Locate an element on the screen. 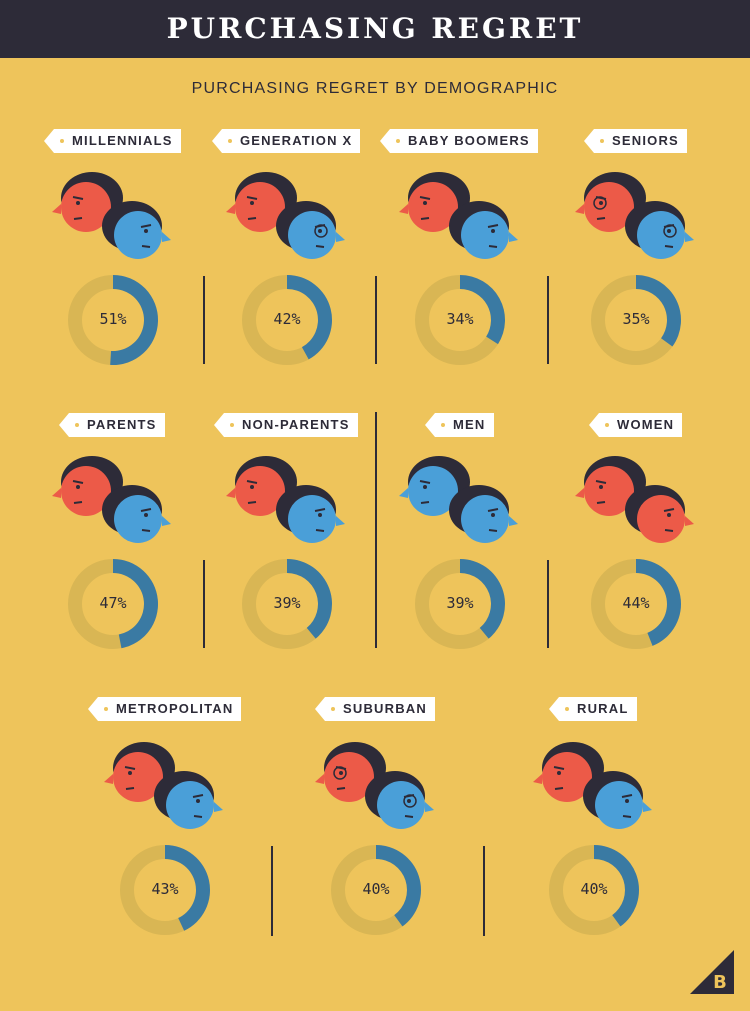  page-title: PURCHASING REGRET is located at coordinates (375, 28).